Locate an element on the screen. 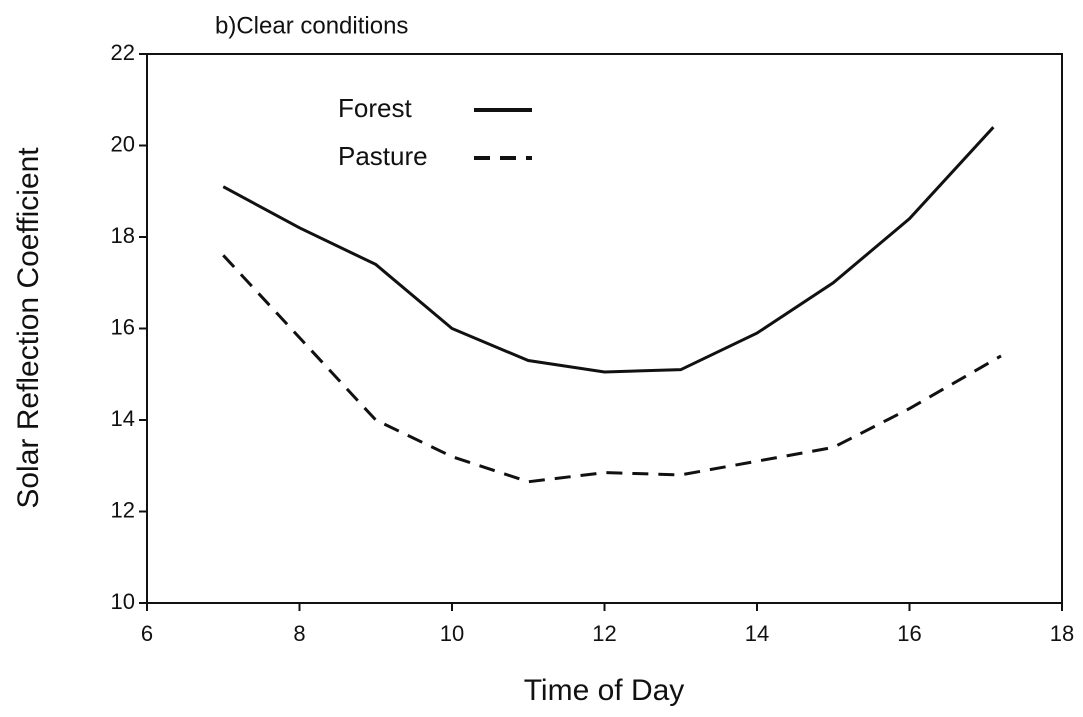  y-axis-label: Solar Reflection Coefficient is located at coordinates (28, 328).